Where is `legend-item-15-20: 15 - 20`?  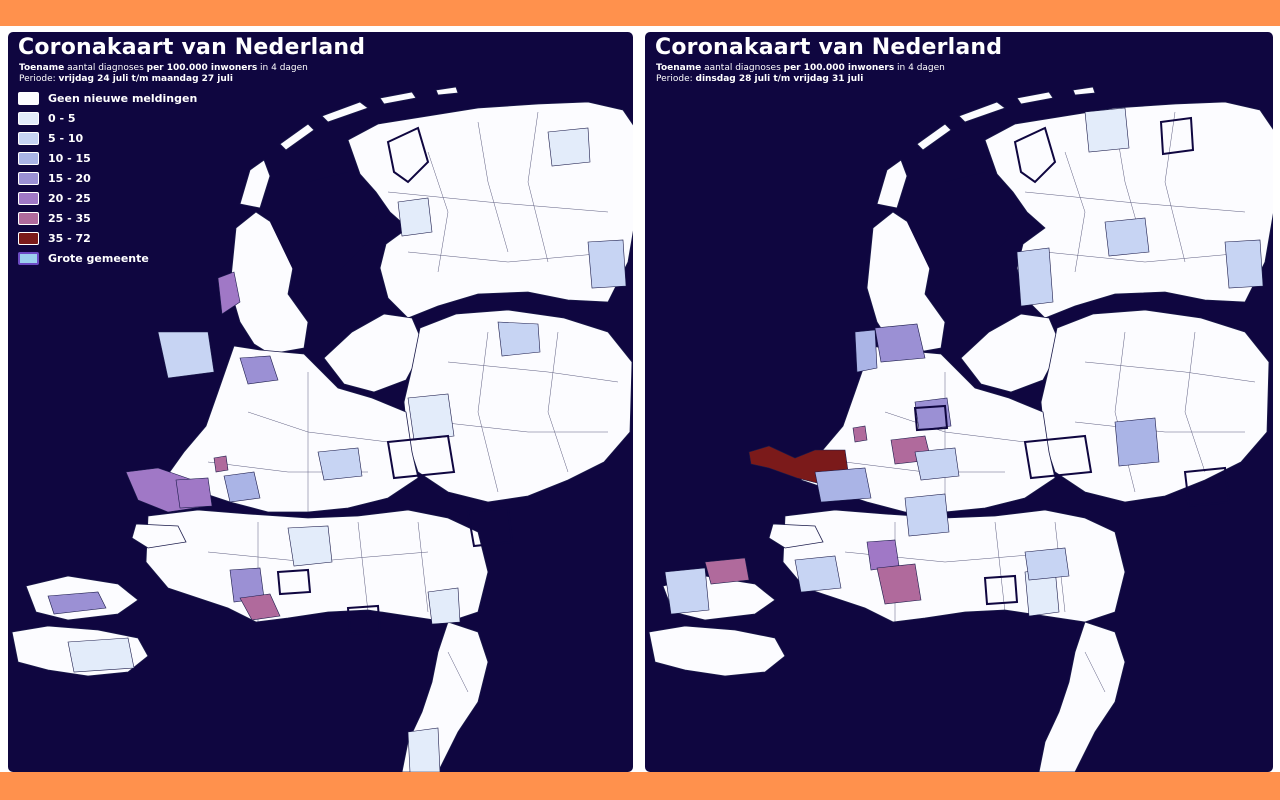 legend-item-15-20: 15 - 20 is located at coordinates (107, 178).